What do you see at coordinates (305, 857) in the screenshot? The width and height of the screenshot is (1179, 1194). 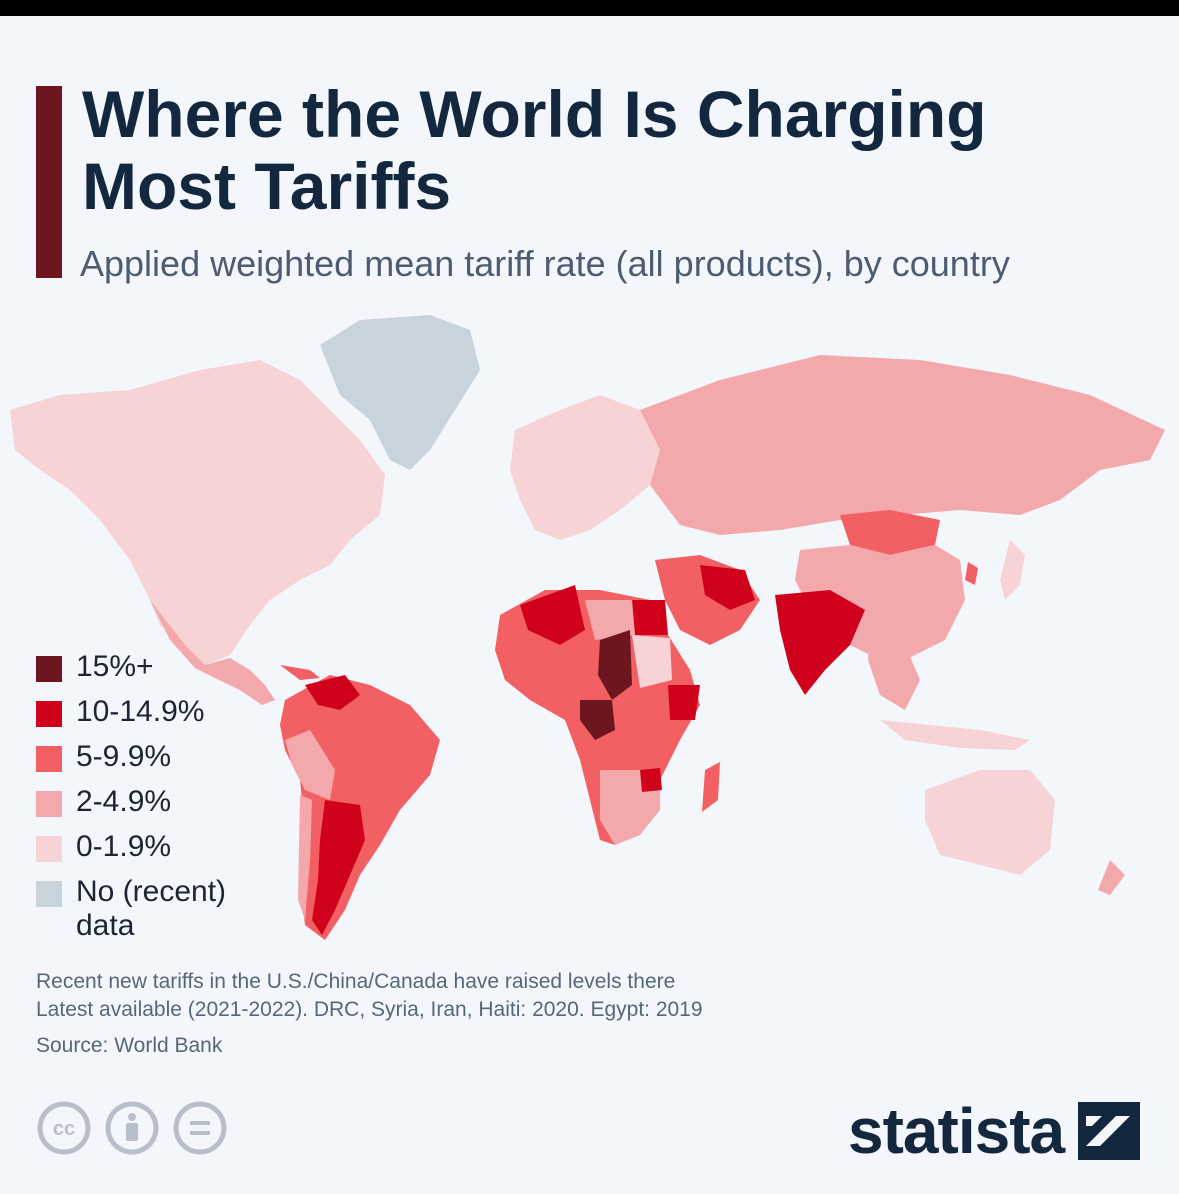 I see `chile` at bounding box center [305, 857].